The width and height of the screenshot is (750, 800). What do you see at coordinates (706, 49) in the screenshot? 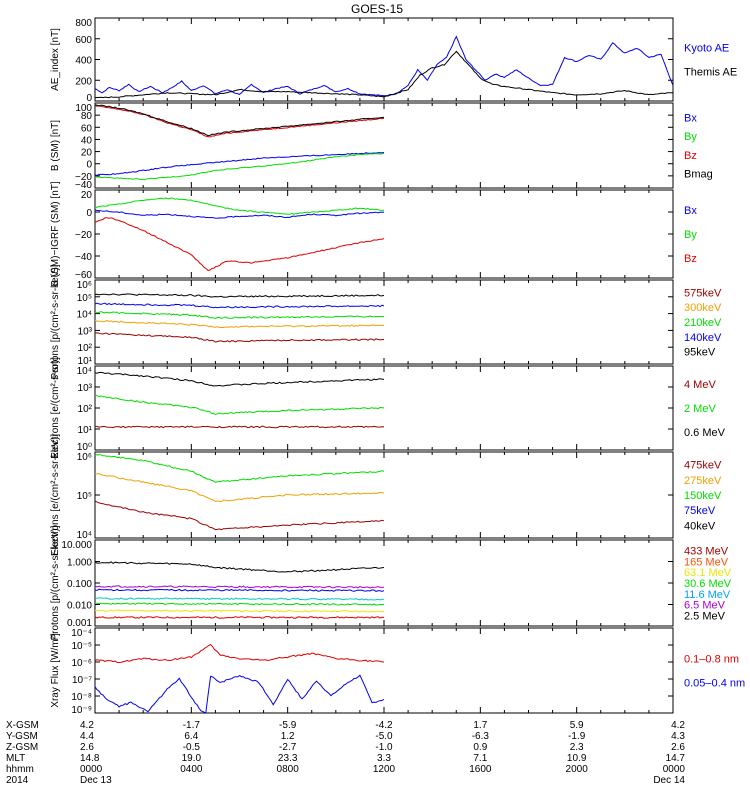
I see `legend-entry: Kyoto AE` at bounding box center [706, 49].